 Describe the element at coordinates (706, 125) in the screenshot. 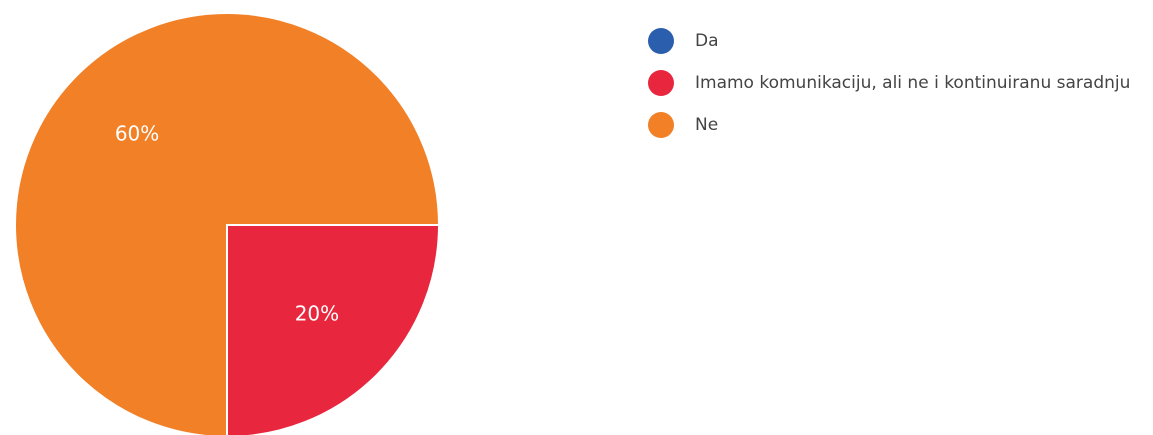

I see `legend-label: Ne` at that location.